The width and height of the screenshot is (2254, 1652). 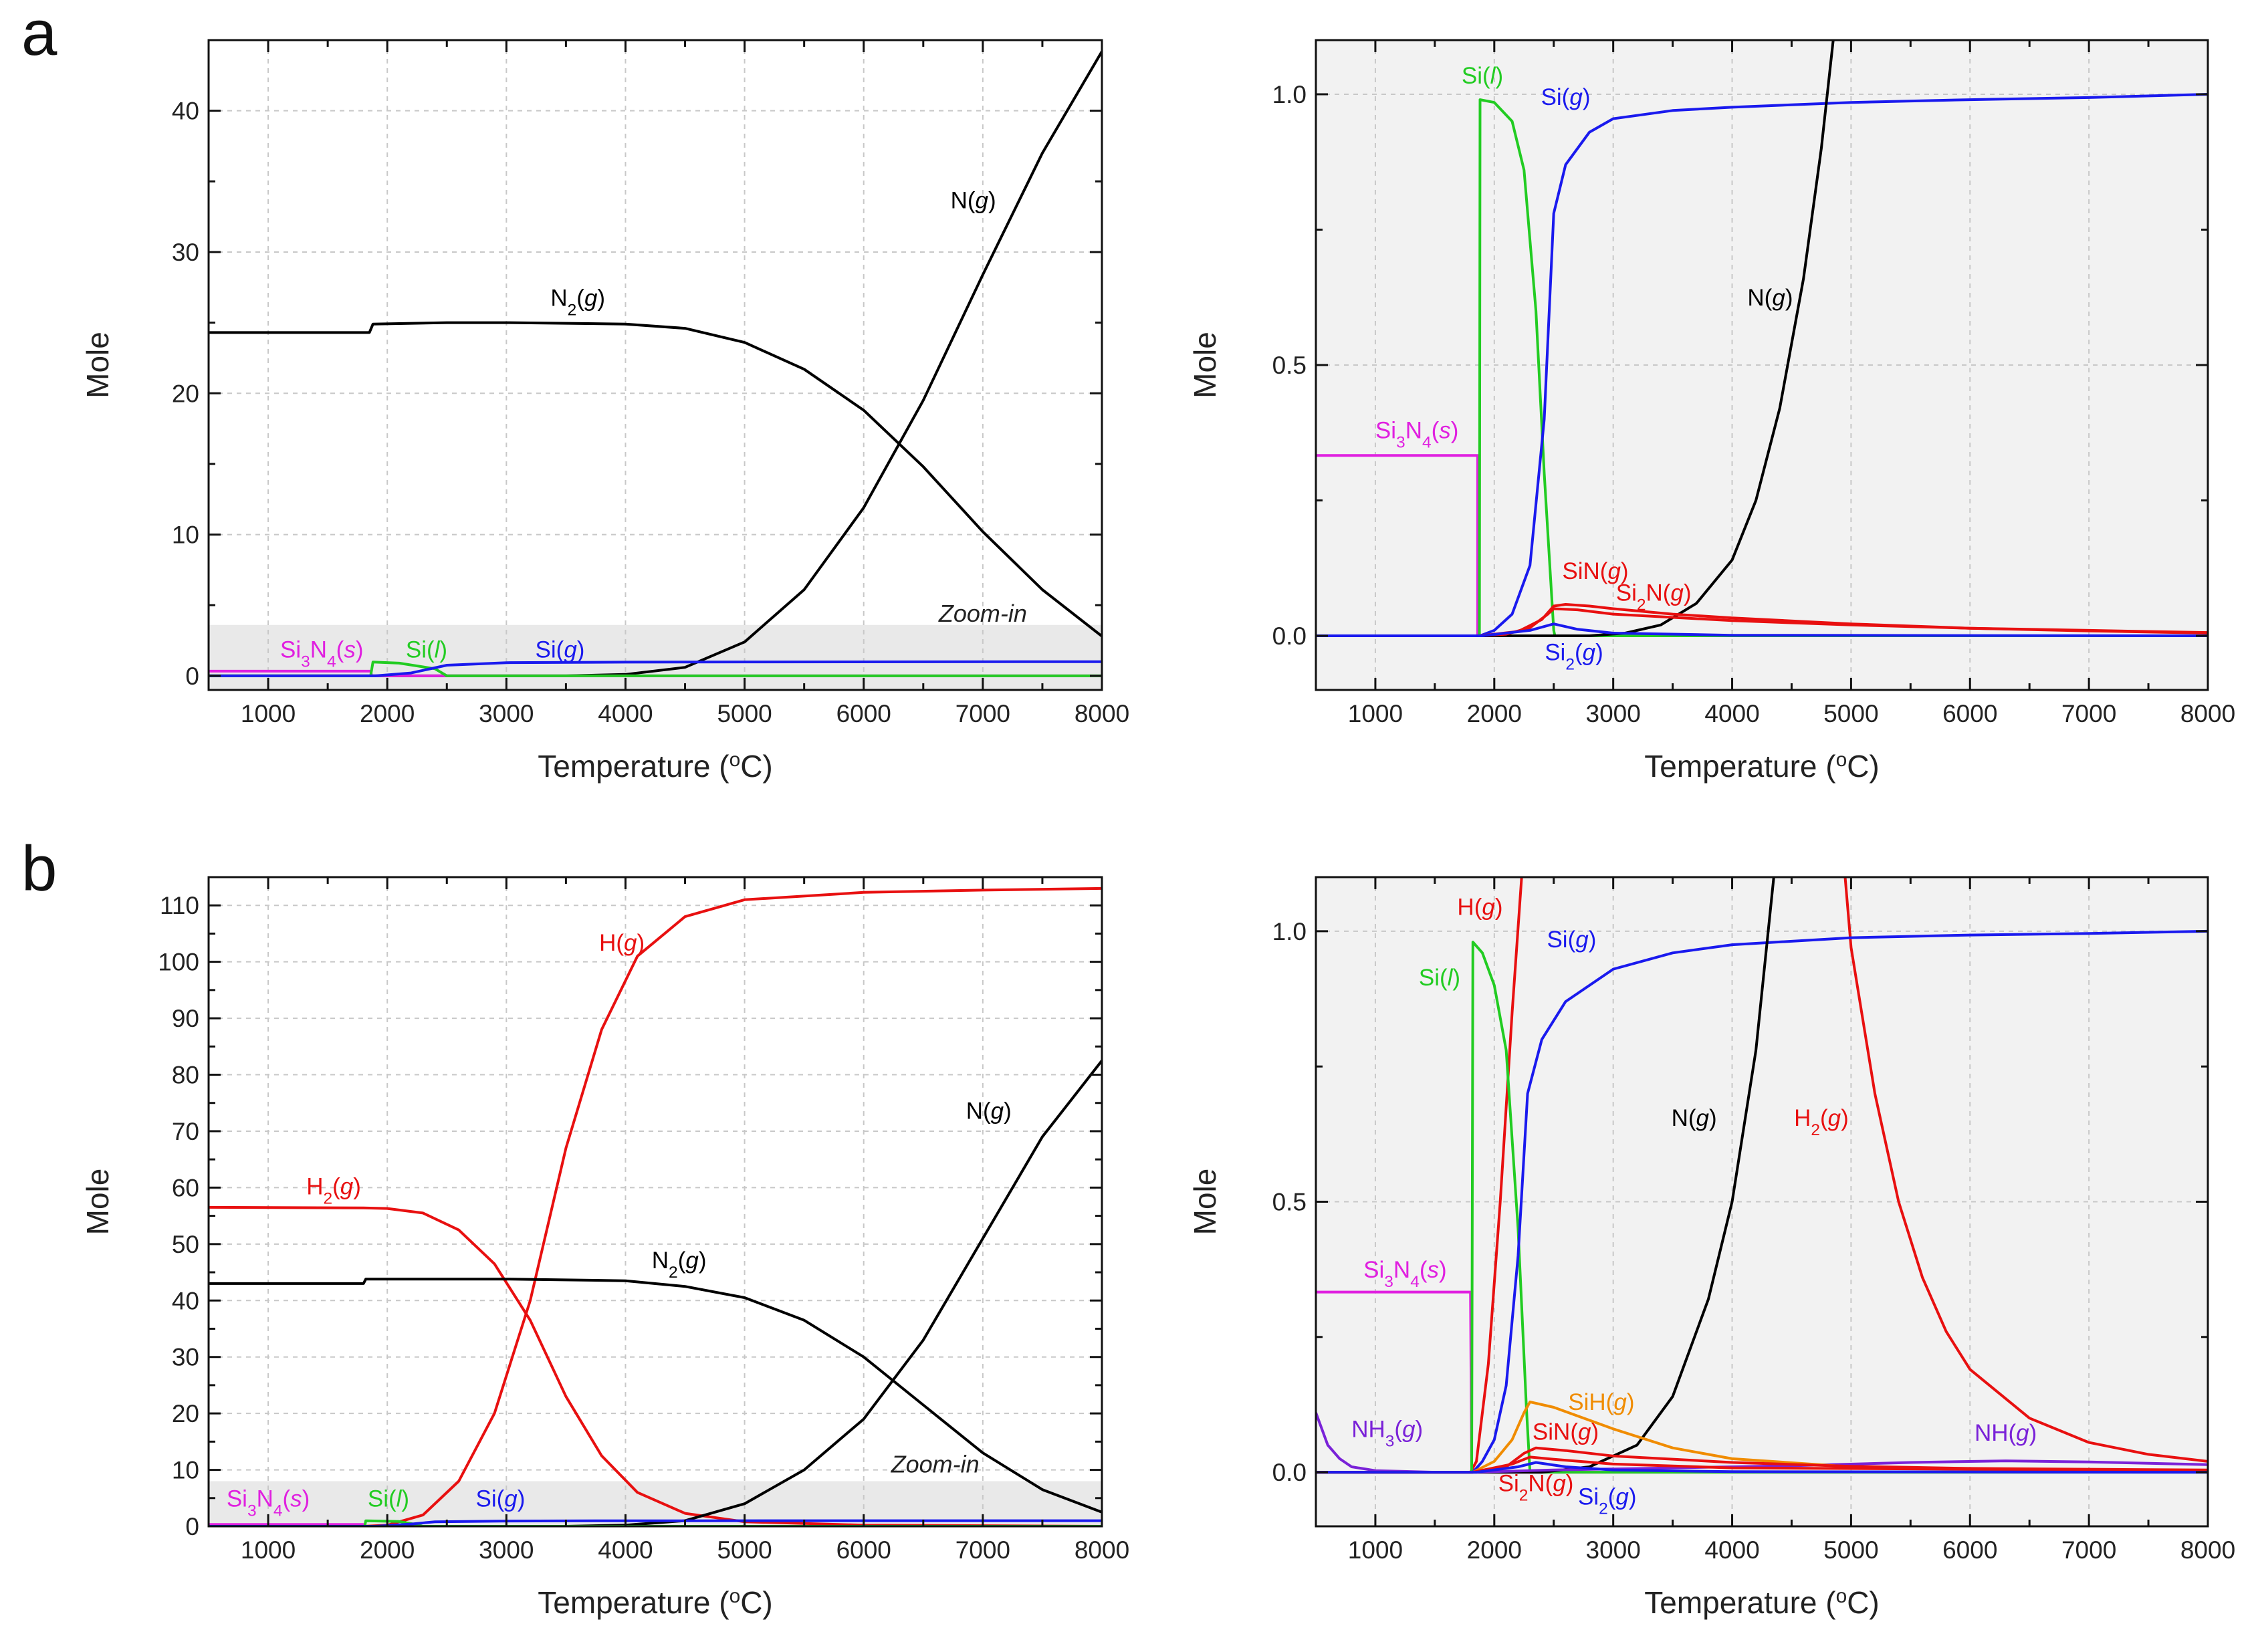 What do you see at coordinates (1607, 1501) in the screenshot?
I see `series-label-si2-g: Si2(g)` at bounding box center [1607, 1501].